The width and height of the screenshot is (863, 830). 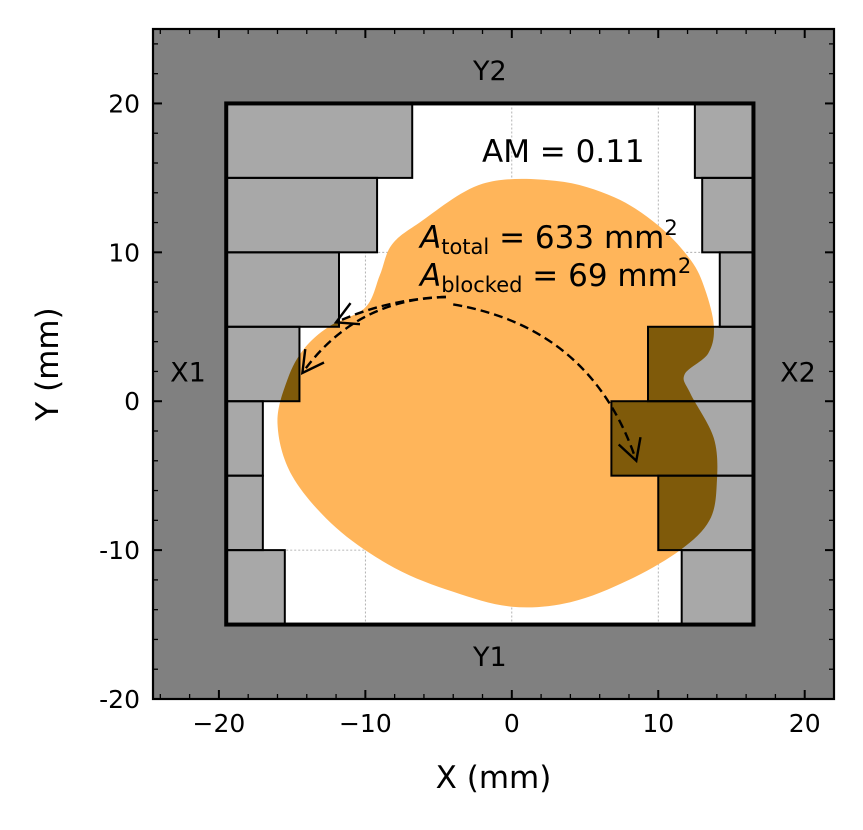 I want to click on area-total-symbol: A, so click(x=429, y=238).